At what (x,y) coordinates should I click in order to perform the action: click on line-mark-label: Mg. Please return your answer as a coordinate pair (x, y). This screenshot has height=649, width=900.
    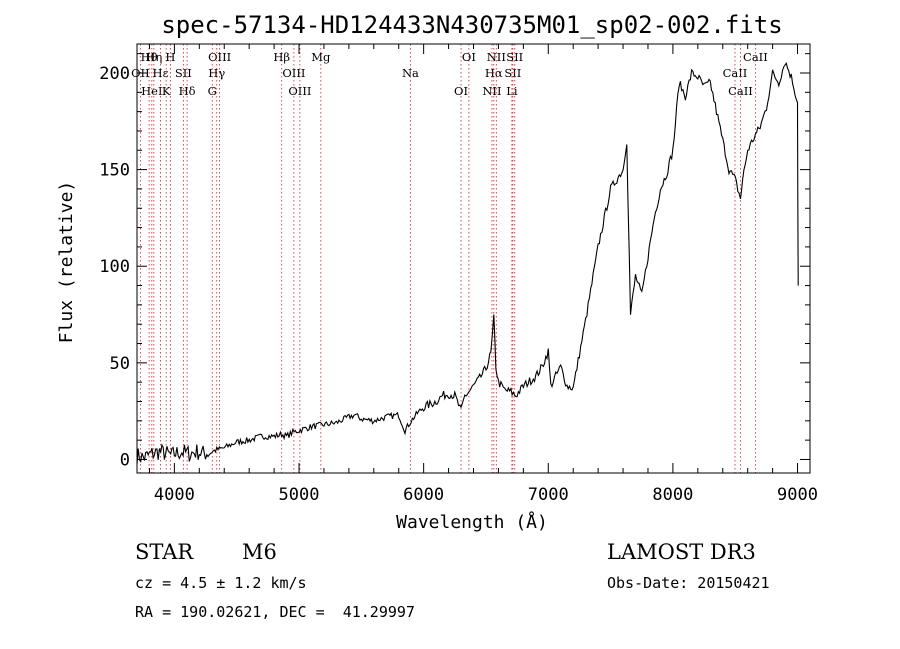
    Looking at the image, I should click on (321, 57).